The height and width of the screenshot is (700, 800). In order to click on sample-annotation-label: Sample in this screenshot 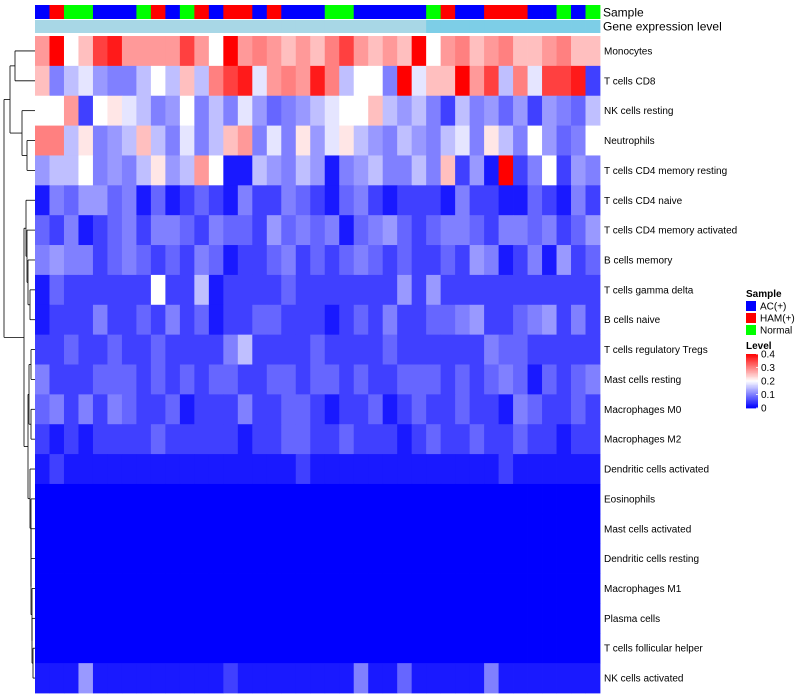, I will do `click(623, 13)`.